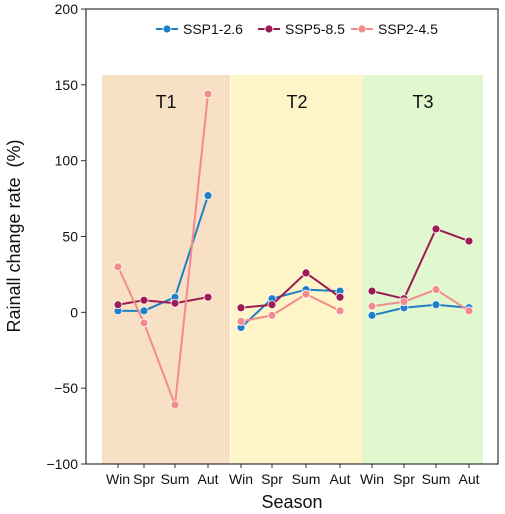  I want to click on panel-label-t2: T2, so click(296, 102).